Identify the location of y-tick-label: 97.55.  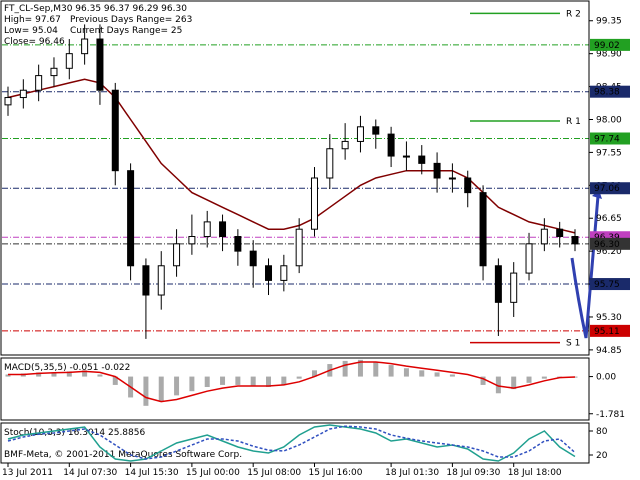
(609, 153).